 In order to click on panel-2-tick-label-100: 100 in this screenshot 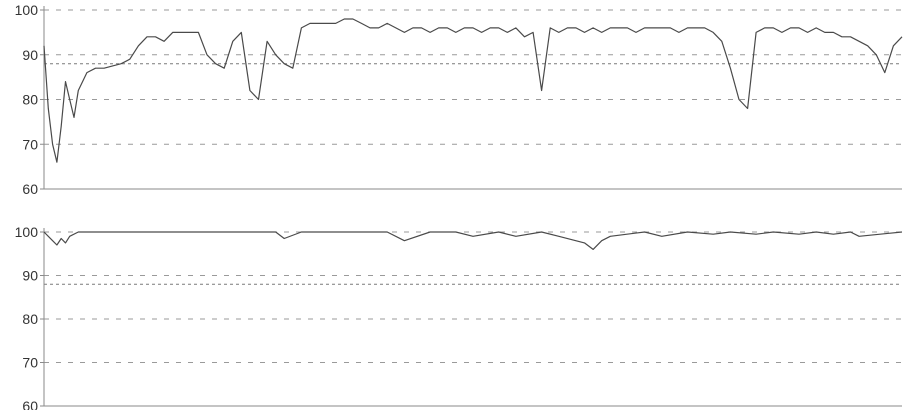, I will do `click(27, 232)`.